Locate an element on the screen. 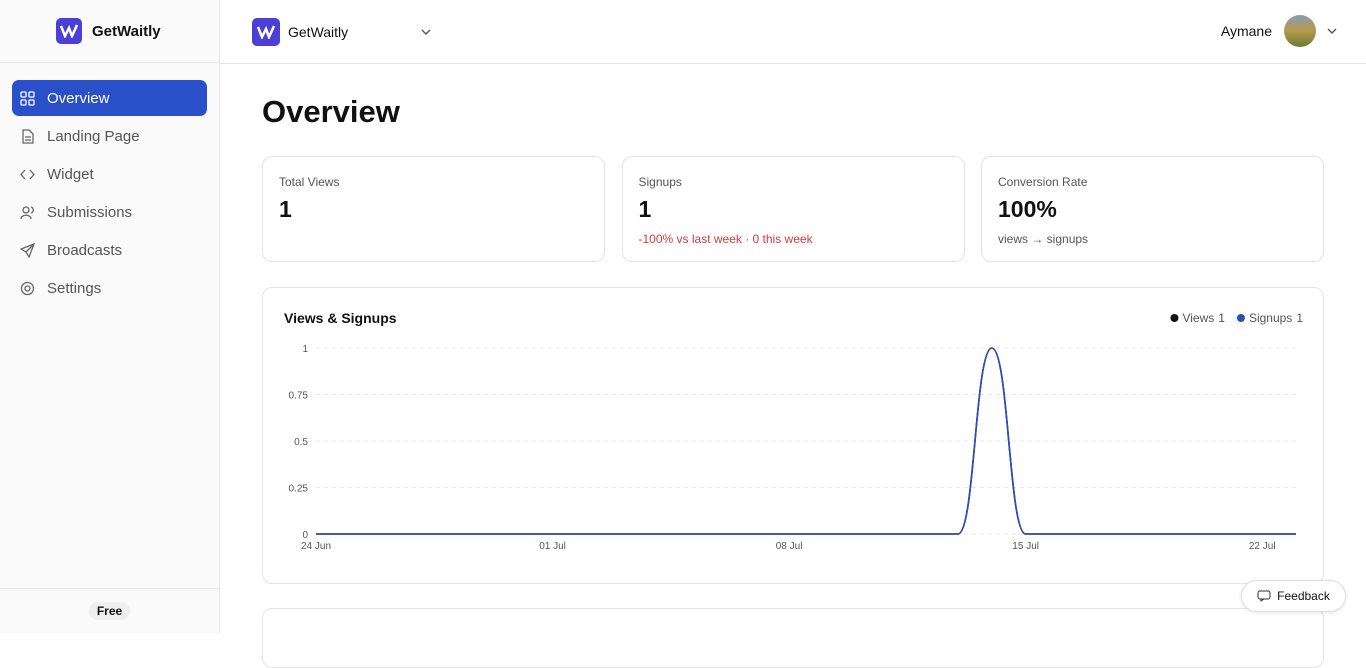 The height and width of the screenshot is (668, 1366). nav-item: Submissions is located at coordinates (109, 212).